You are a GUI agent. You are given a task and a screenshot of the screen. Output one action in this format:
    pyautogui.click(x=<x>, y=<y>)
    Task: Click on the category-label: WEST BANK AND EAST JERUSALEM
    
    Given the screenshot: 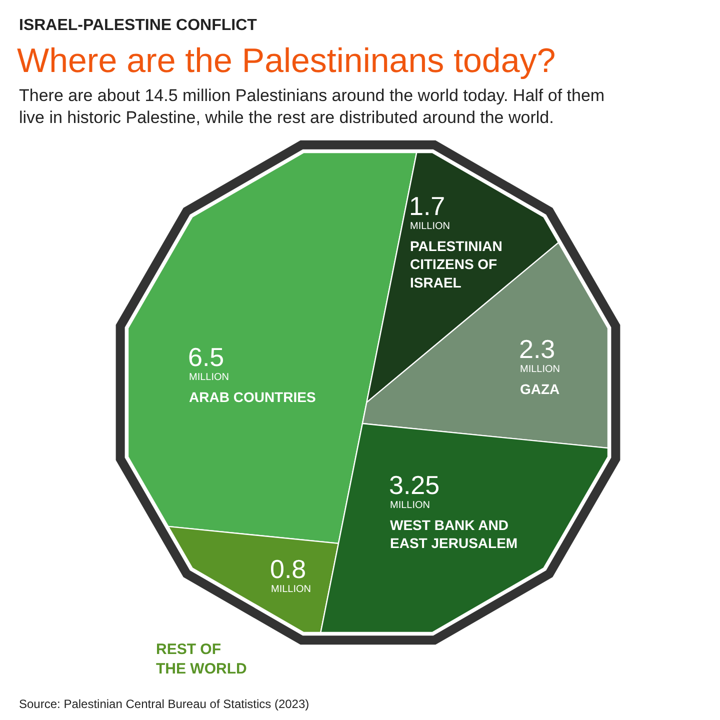 What is the action you would take?
    pyautogui.click(x=454, y=534)
    